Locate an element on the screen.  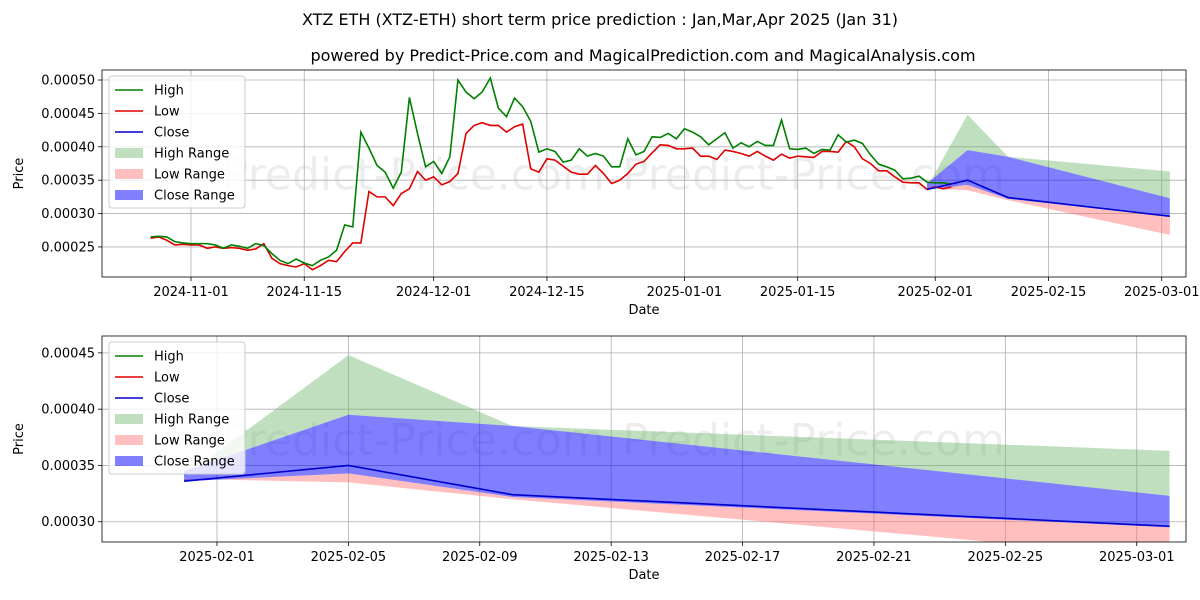
high-range-band is located at coordinates (1048, 156).